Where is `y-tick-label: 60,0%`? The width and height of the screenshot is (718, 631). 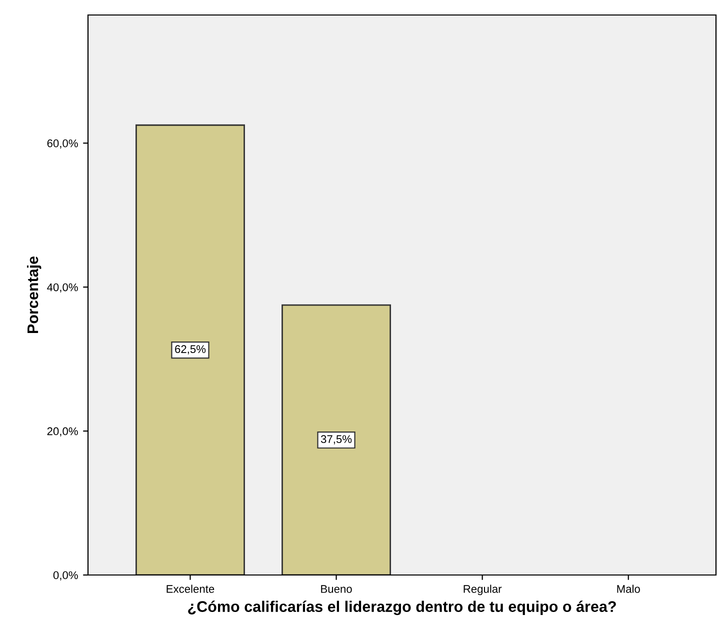
y-tick-label: 60,0% is located at coordinates (62, 144).